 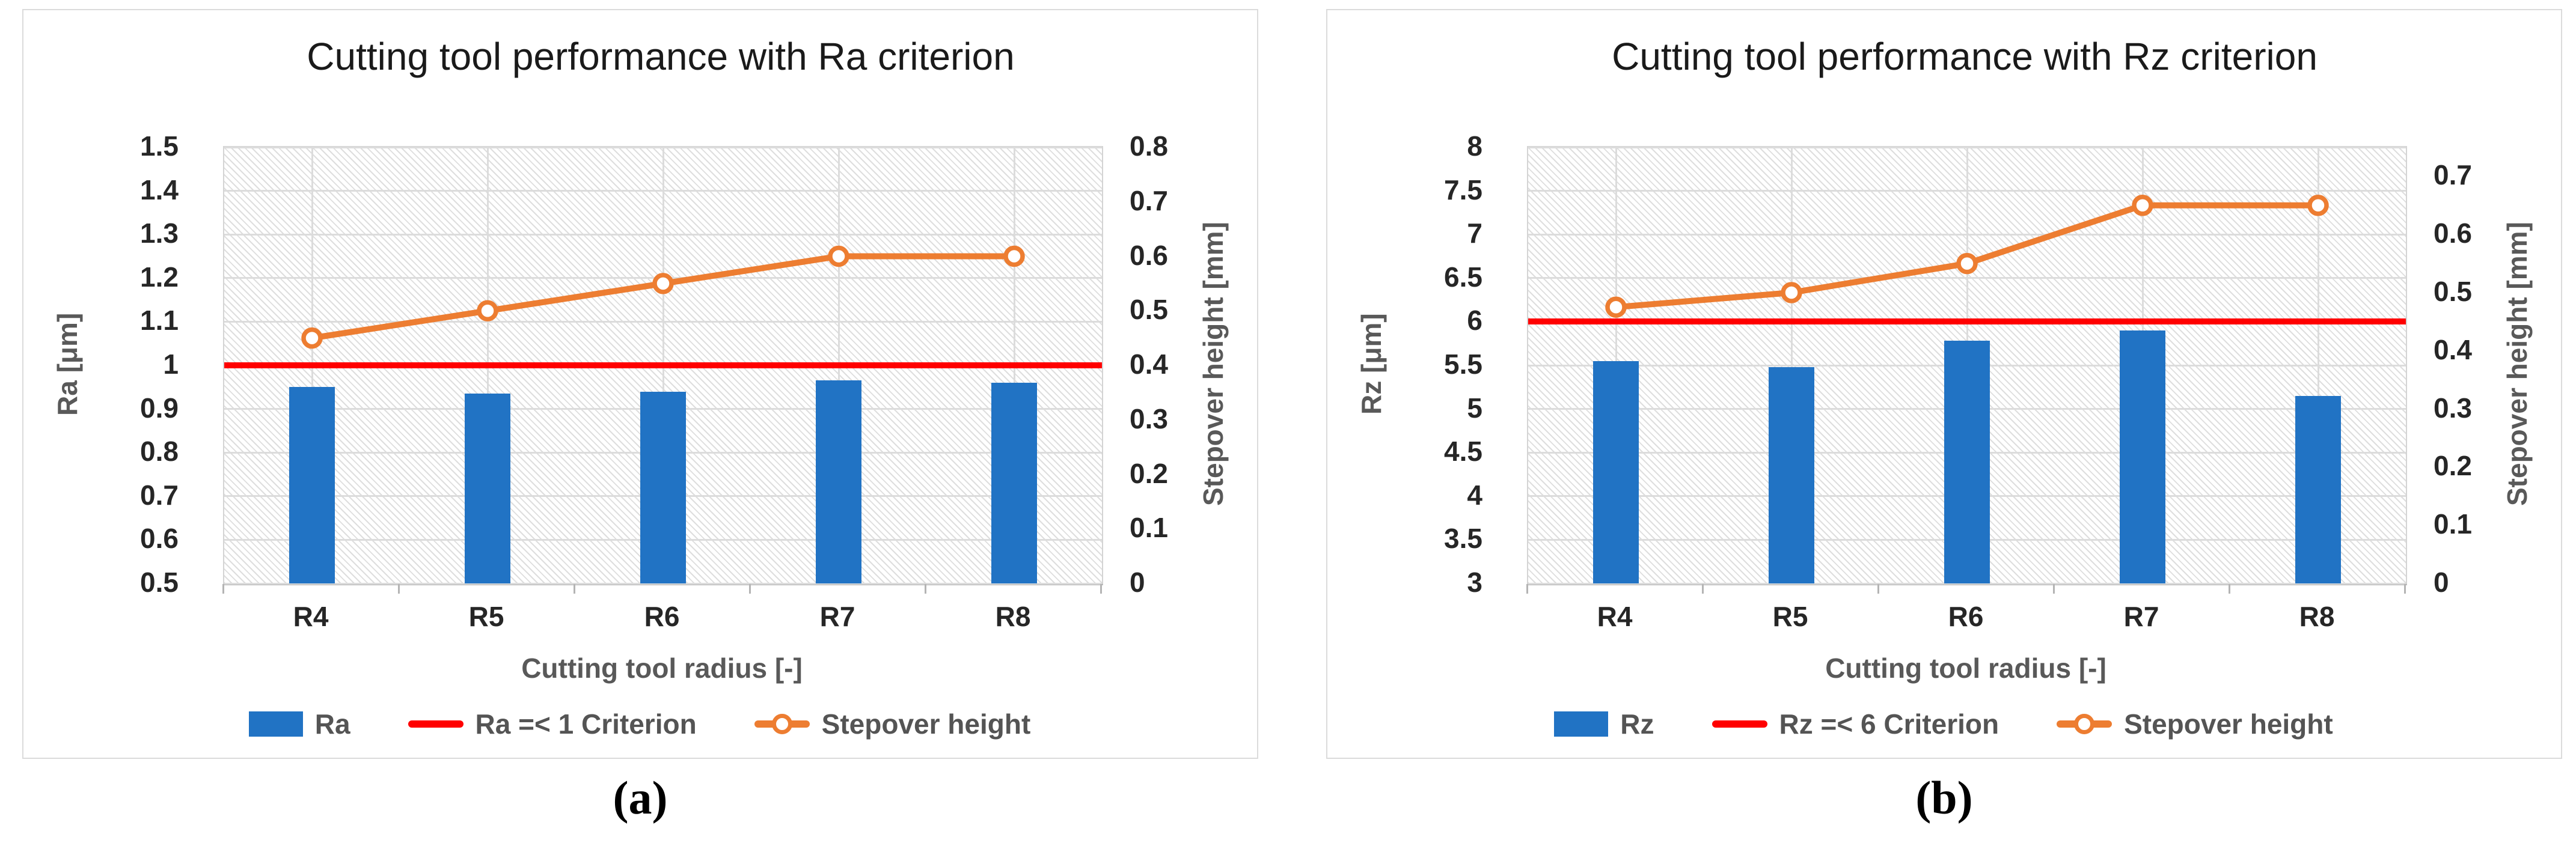 I want to click on legend-item: Ra, so click(x=299, y=724).